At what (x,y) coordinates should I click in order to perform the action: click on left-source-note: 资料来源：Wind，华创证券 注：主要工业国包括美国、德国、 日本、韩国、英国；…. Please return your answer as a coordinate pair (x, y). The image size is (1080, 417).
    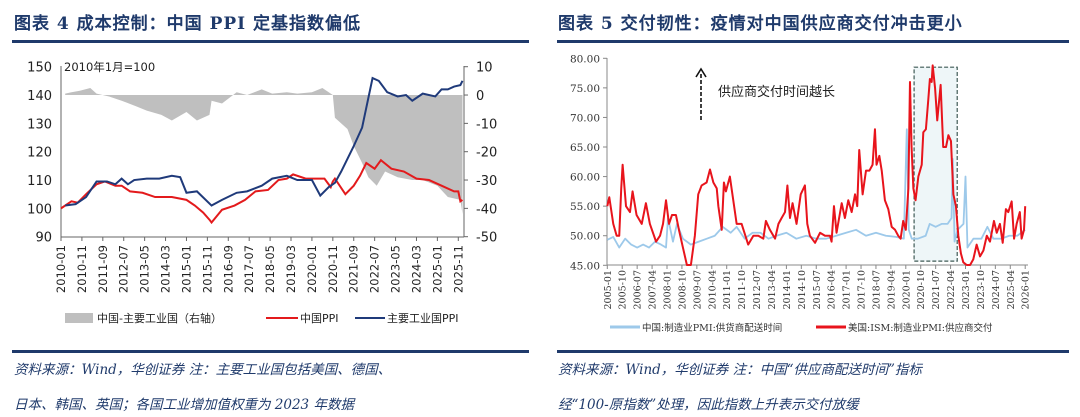
    Looking at the image, I should click on (202, 385).